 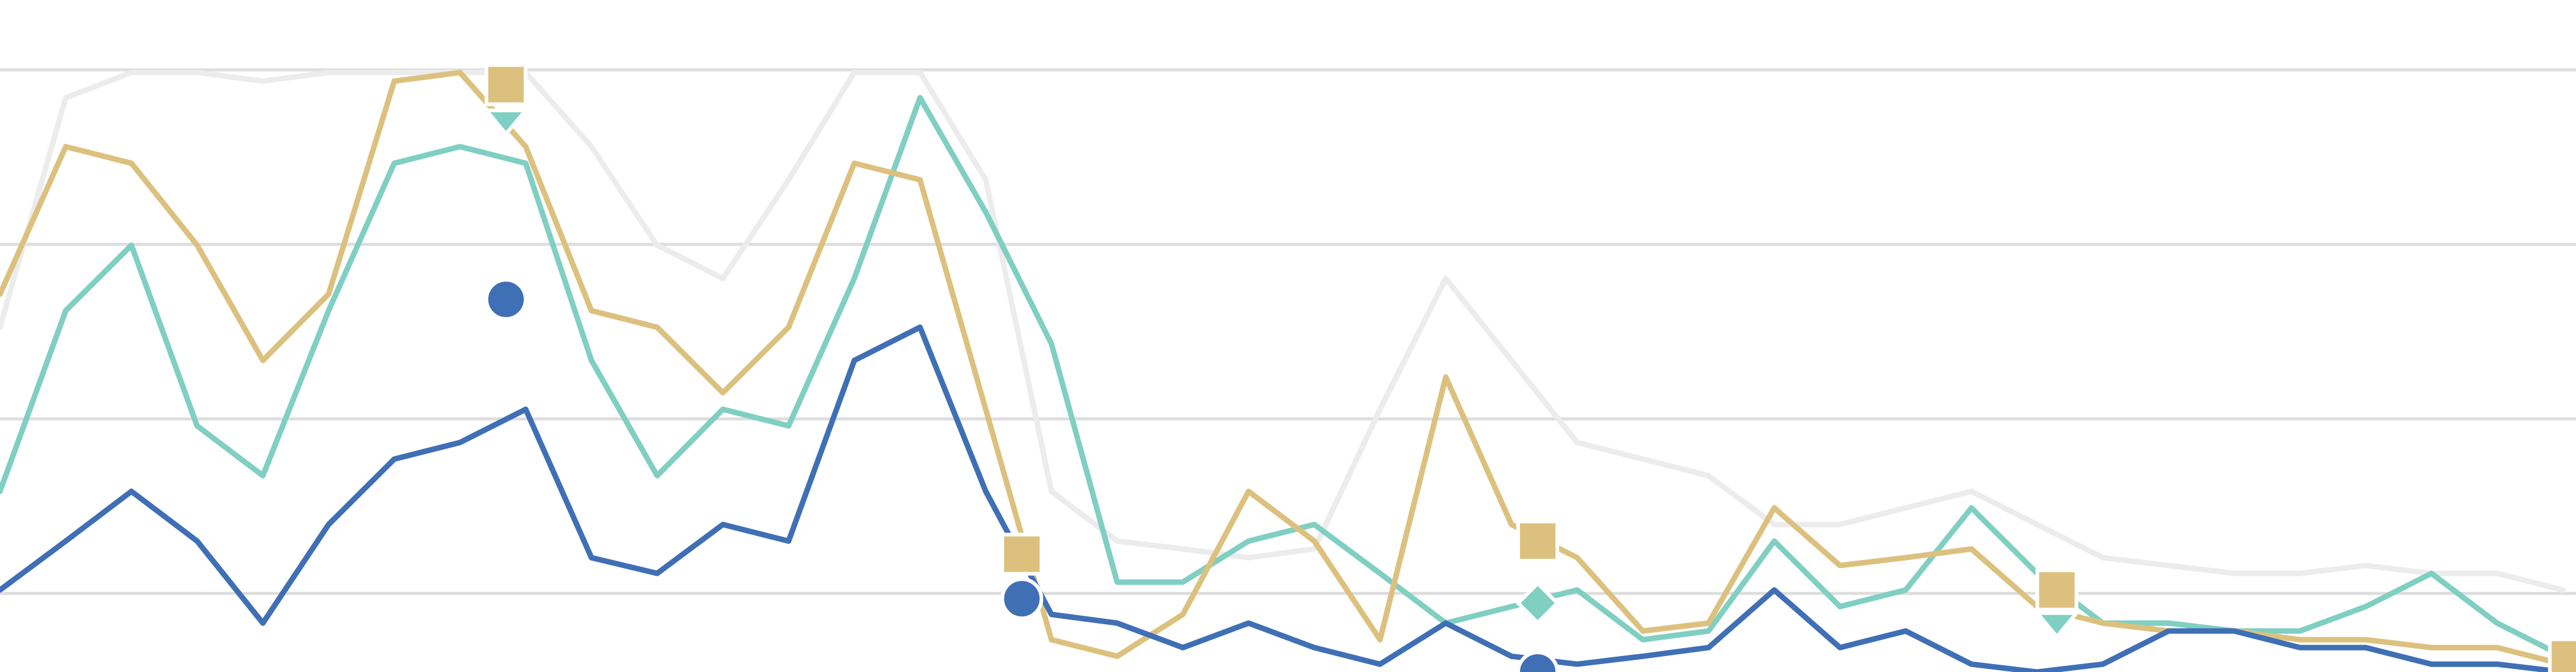 What do you see at coordinates (1537, 603) in the screenshot?
I see `marker-diamond` at bounding box center [1537, 603].